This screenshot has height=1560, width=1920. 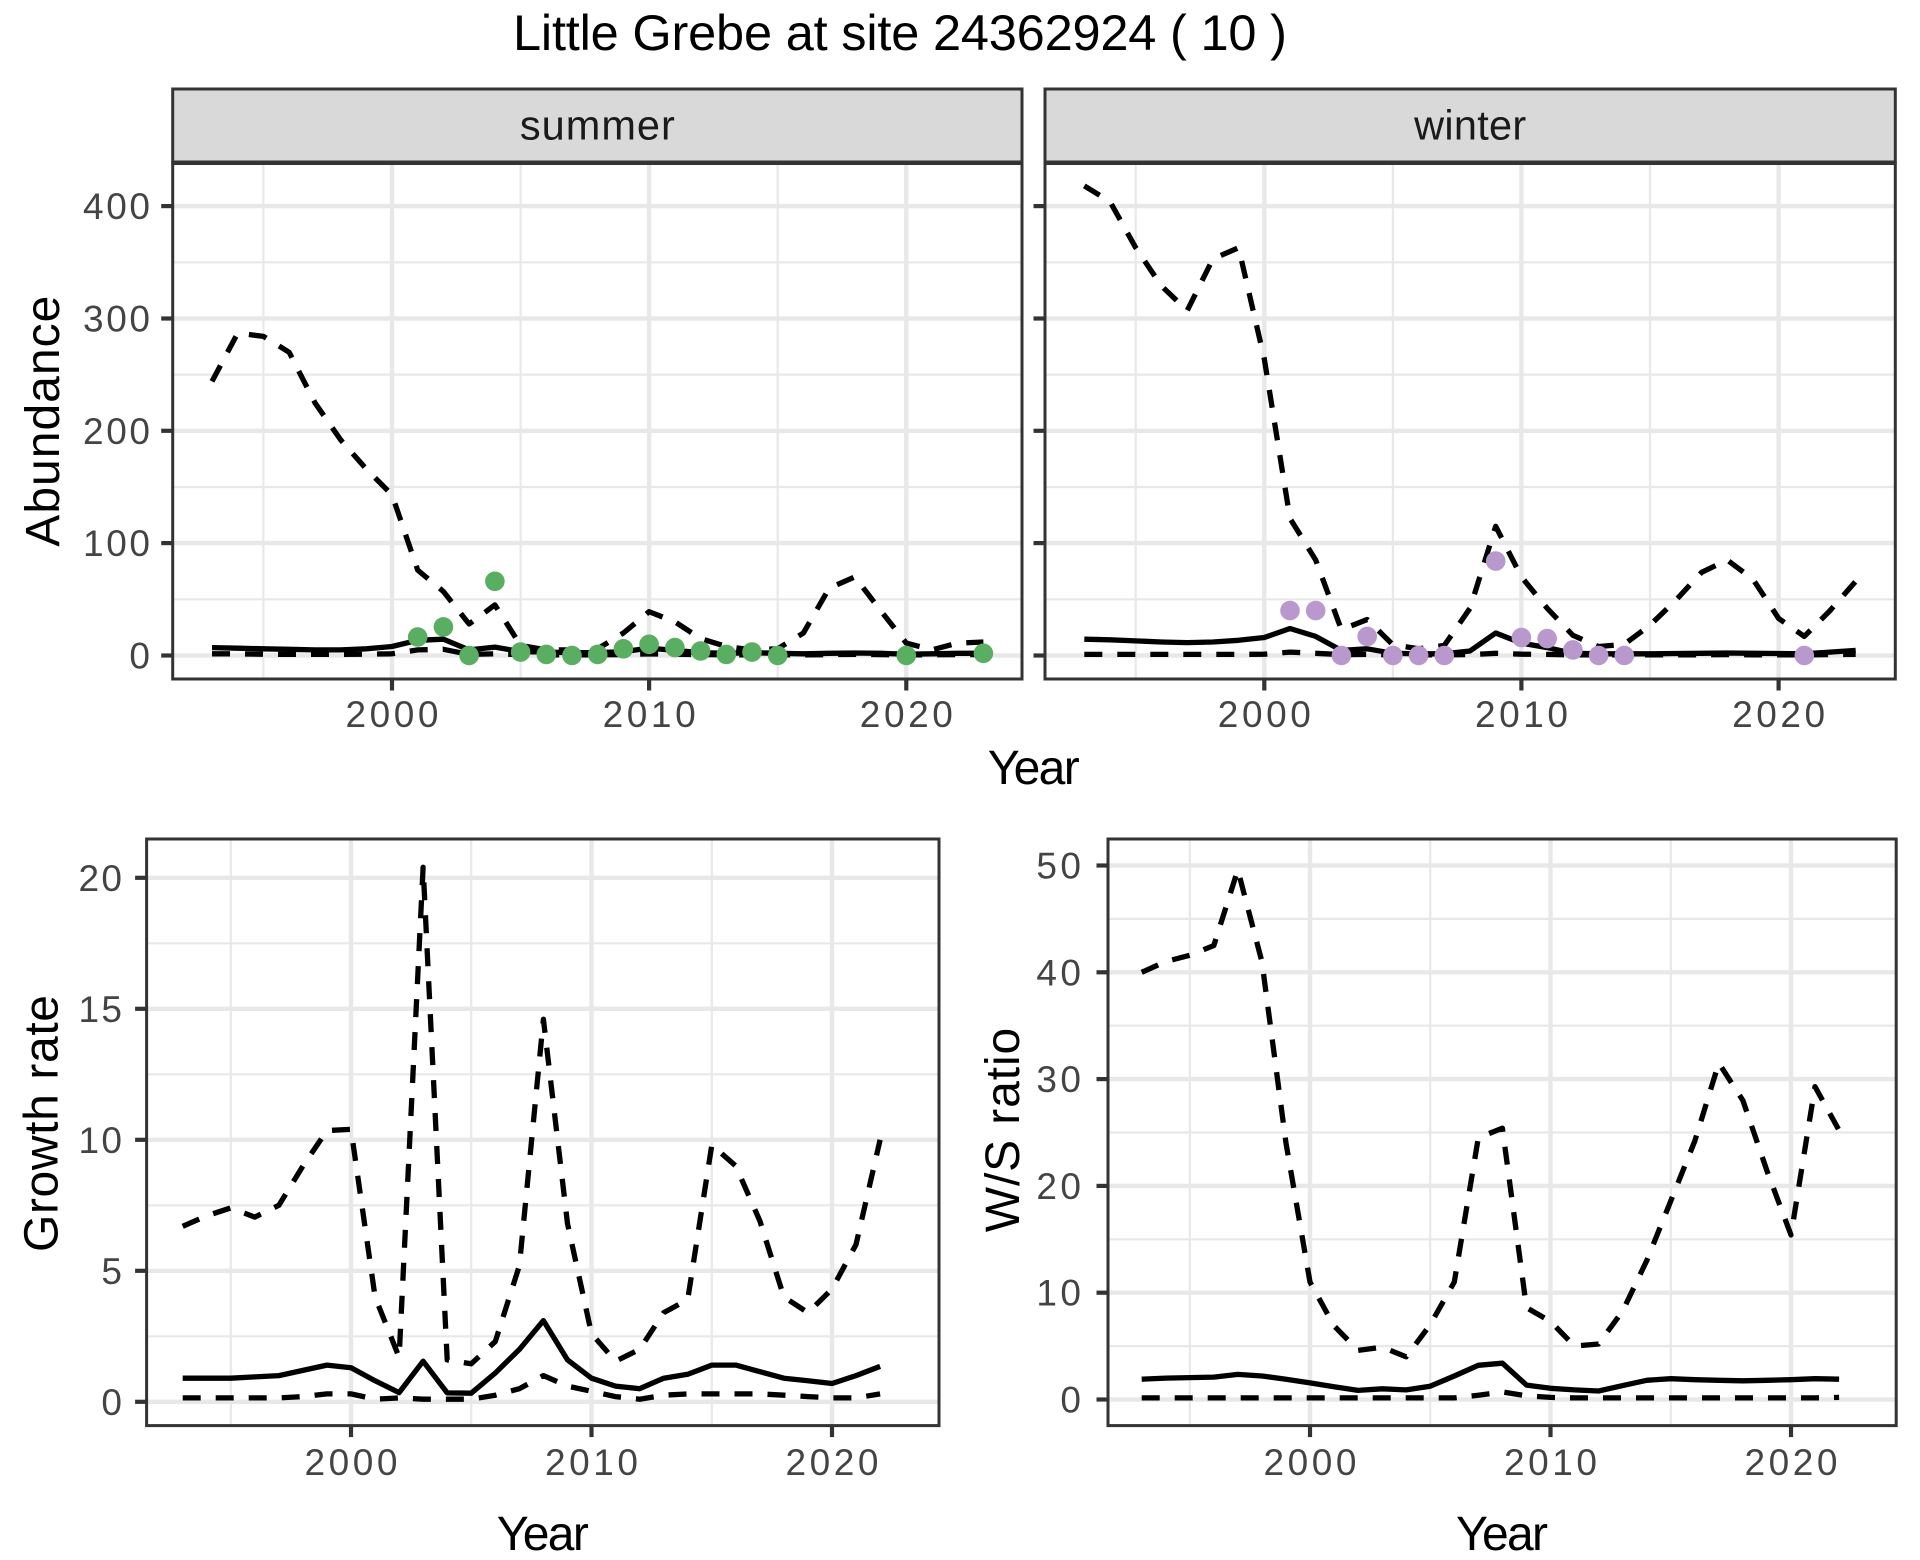 What do you see at coordinates (1003, 1130) in the screenshot?
I see `svg-text: W/S ratio` at bounding box center [1003, 1130].